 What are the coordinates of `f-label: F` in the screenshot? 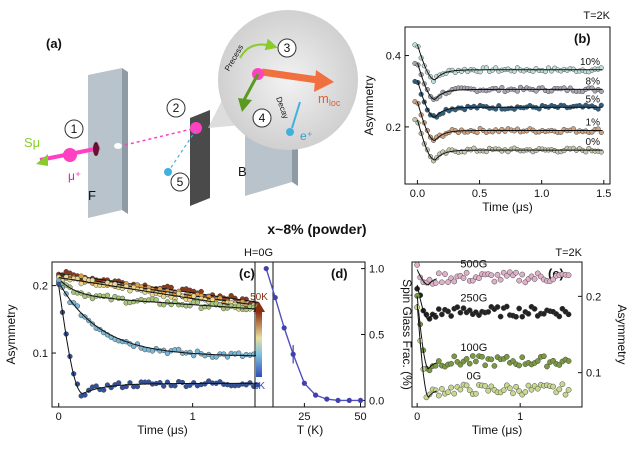 It's located at (92, 195).